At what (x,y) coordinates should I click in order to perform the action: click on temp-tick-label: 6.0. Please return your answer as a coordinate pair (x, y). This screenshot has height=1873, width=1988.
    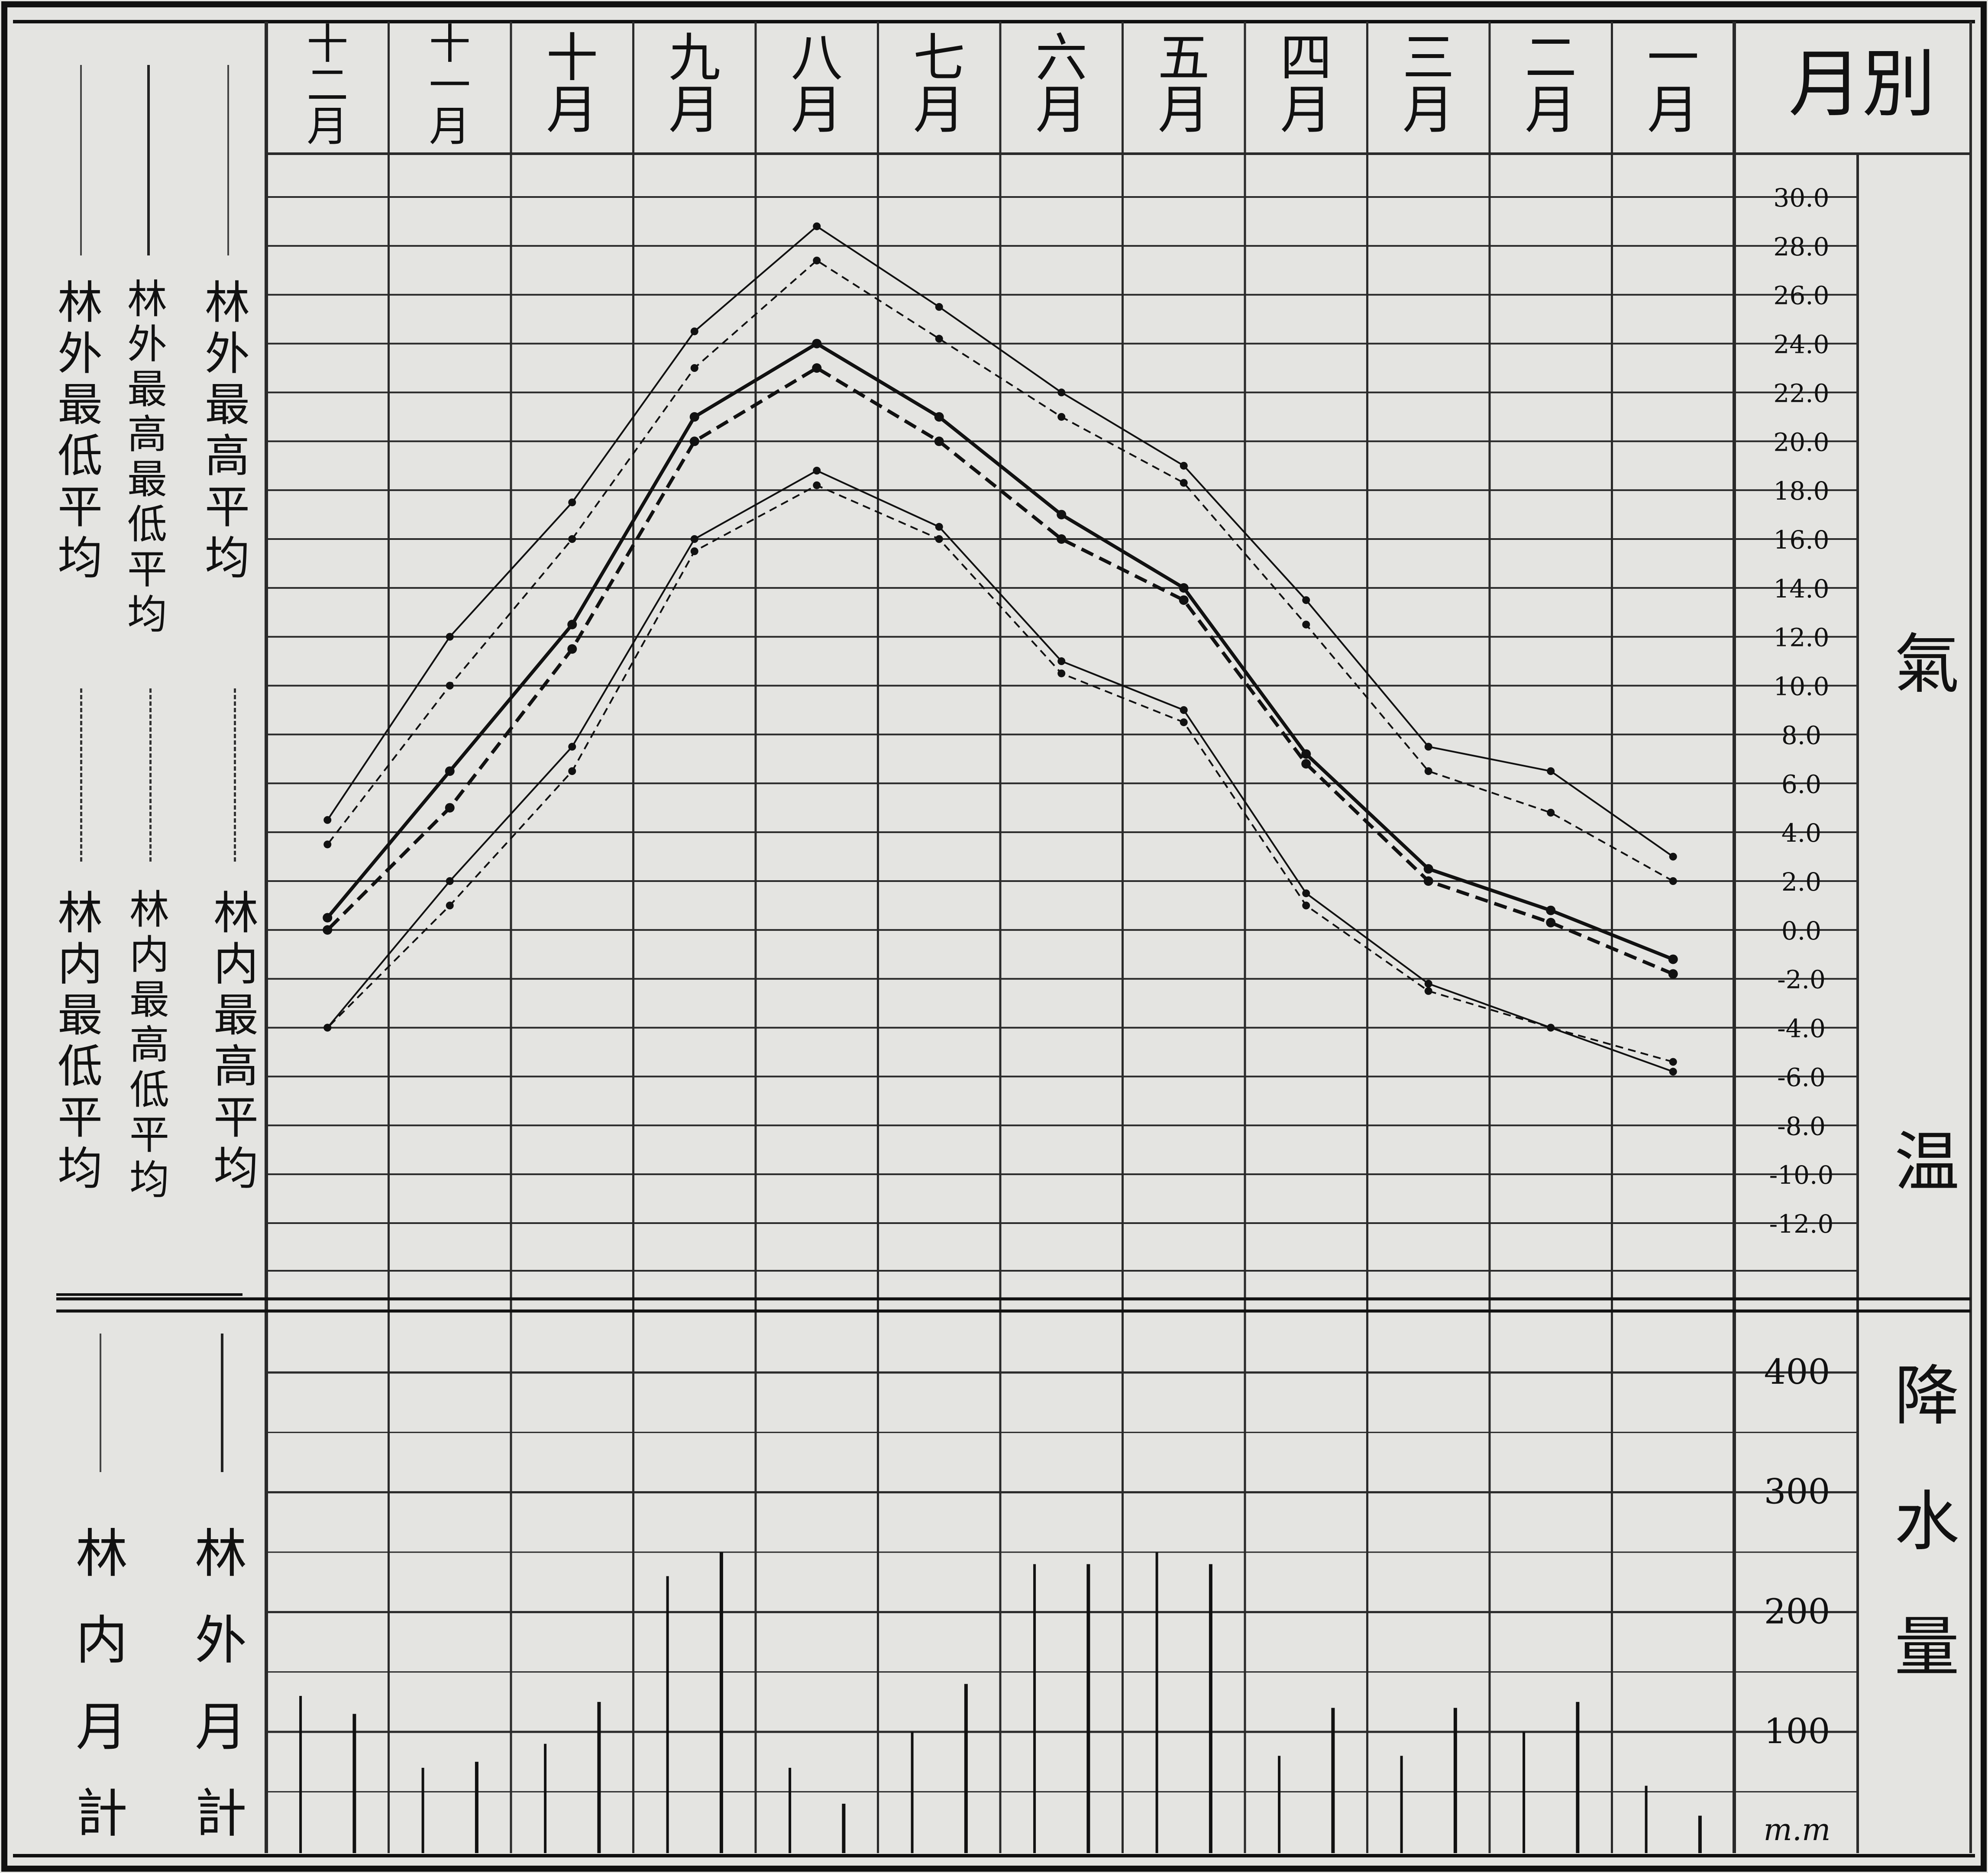
    Looking at the image, I should click on (1801, 784).